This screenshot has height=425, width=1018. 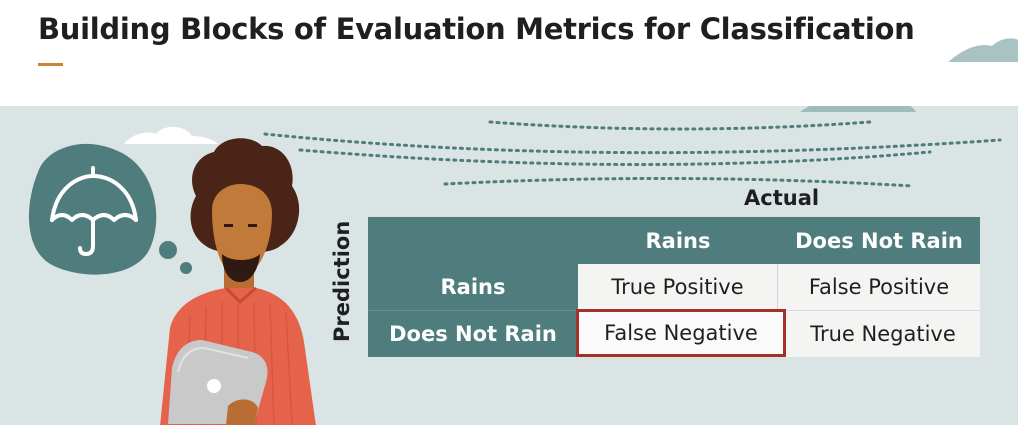 What do you see at coordinates (473, 333) in the screenshot?
I see `row-header-does-not-rain: Does Not Rain` at bounding box center [473, 333].